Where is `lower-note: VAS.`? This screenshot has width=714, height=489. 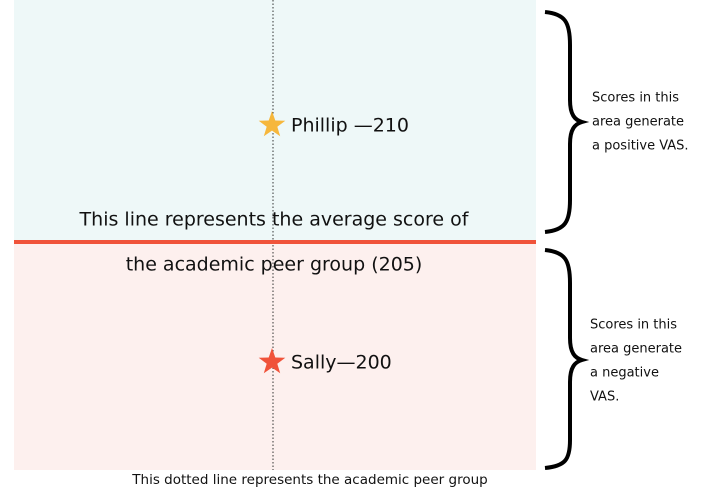
lower-note: VAS. is located at coordinates (604, 397).